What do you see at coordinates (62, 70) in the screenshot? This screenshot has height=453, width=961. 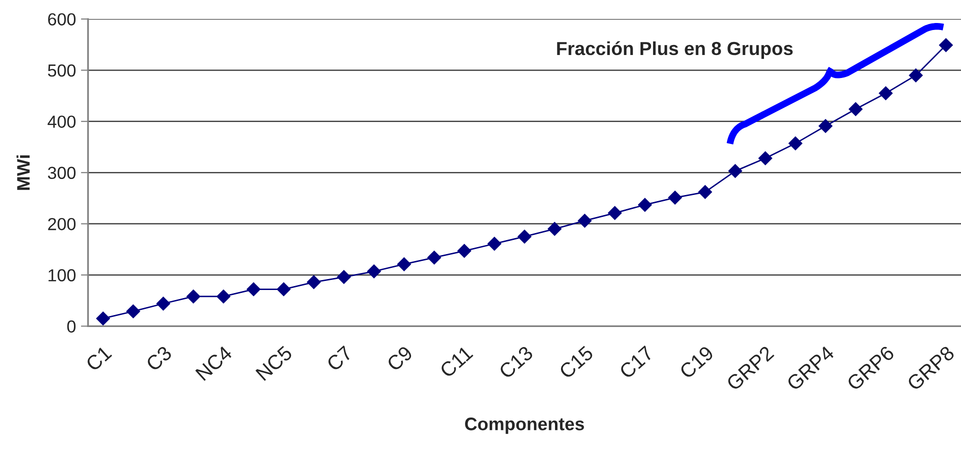 I see `y-tick-label: 500` at bounding box center [62, 70].